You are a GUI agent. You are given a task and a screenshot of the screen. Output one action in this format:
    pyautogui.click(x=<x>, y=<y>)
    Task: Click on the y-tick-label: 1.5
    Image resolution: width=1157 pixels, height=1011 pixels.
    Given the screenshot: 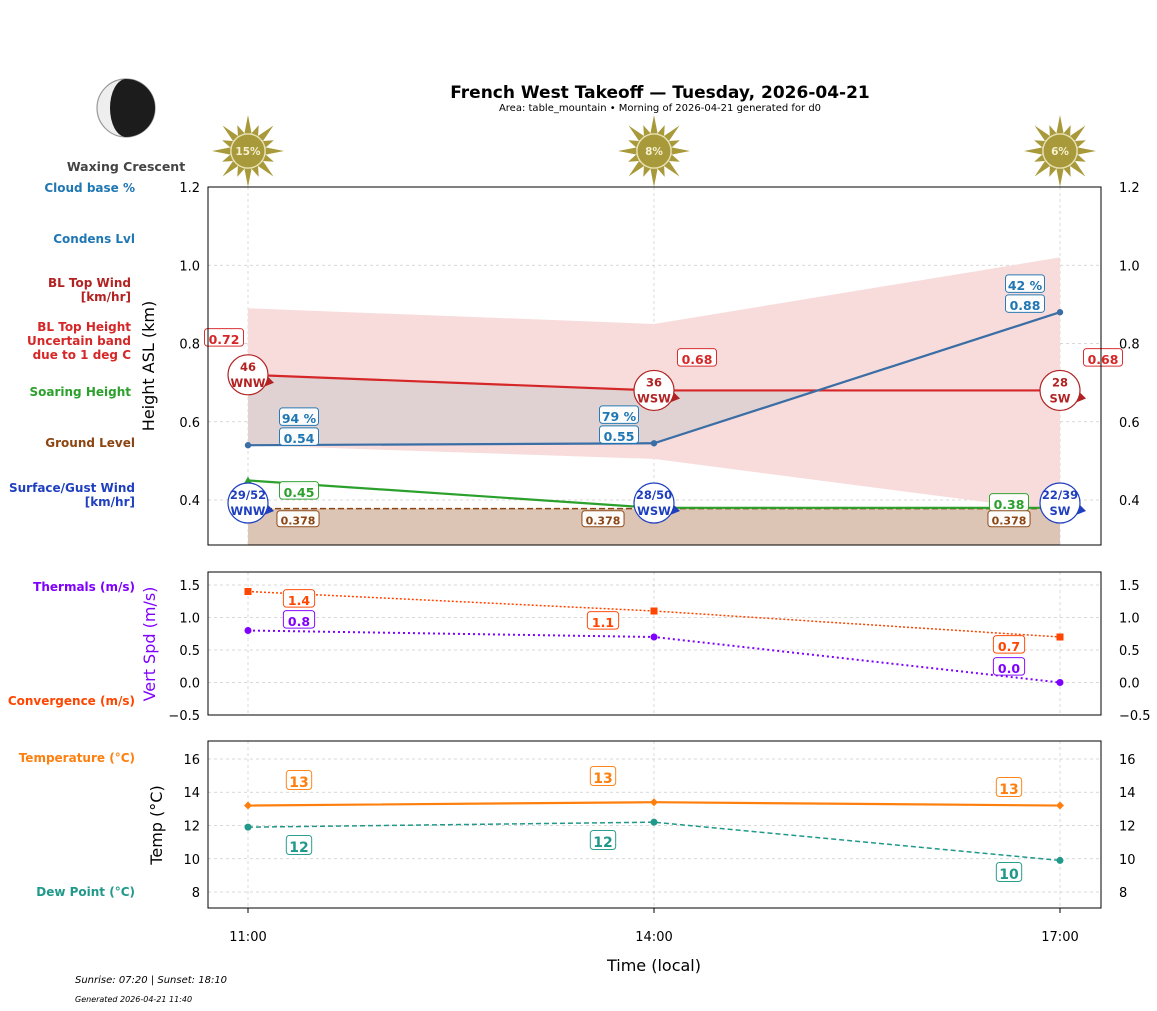 What is the action you would take?
    pyautogui.click(x=189, y=586)
    